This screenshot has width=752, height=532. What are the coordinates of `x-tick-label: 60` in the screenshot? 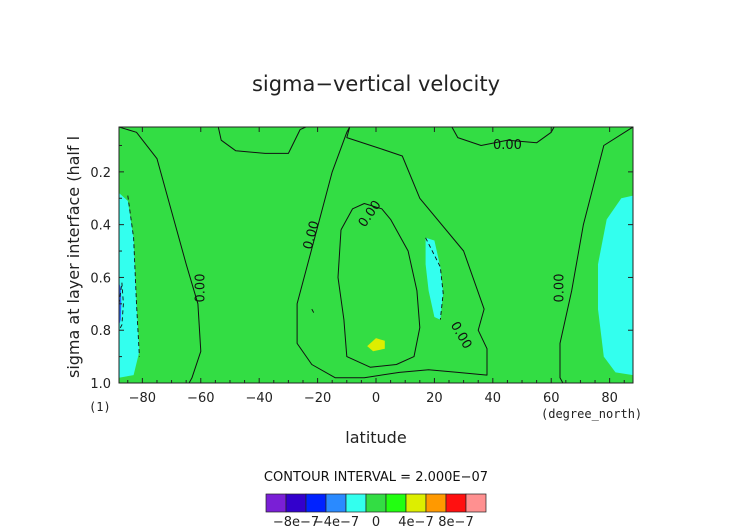 It's located at (551, 398).